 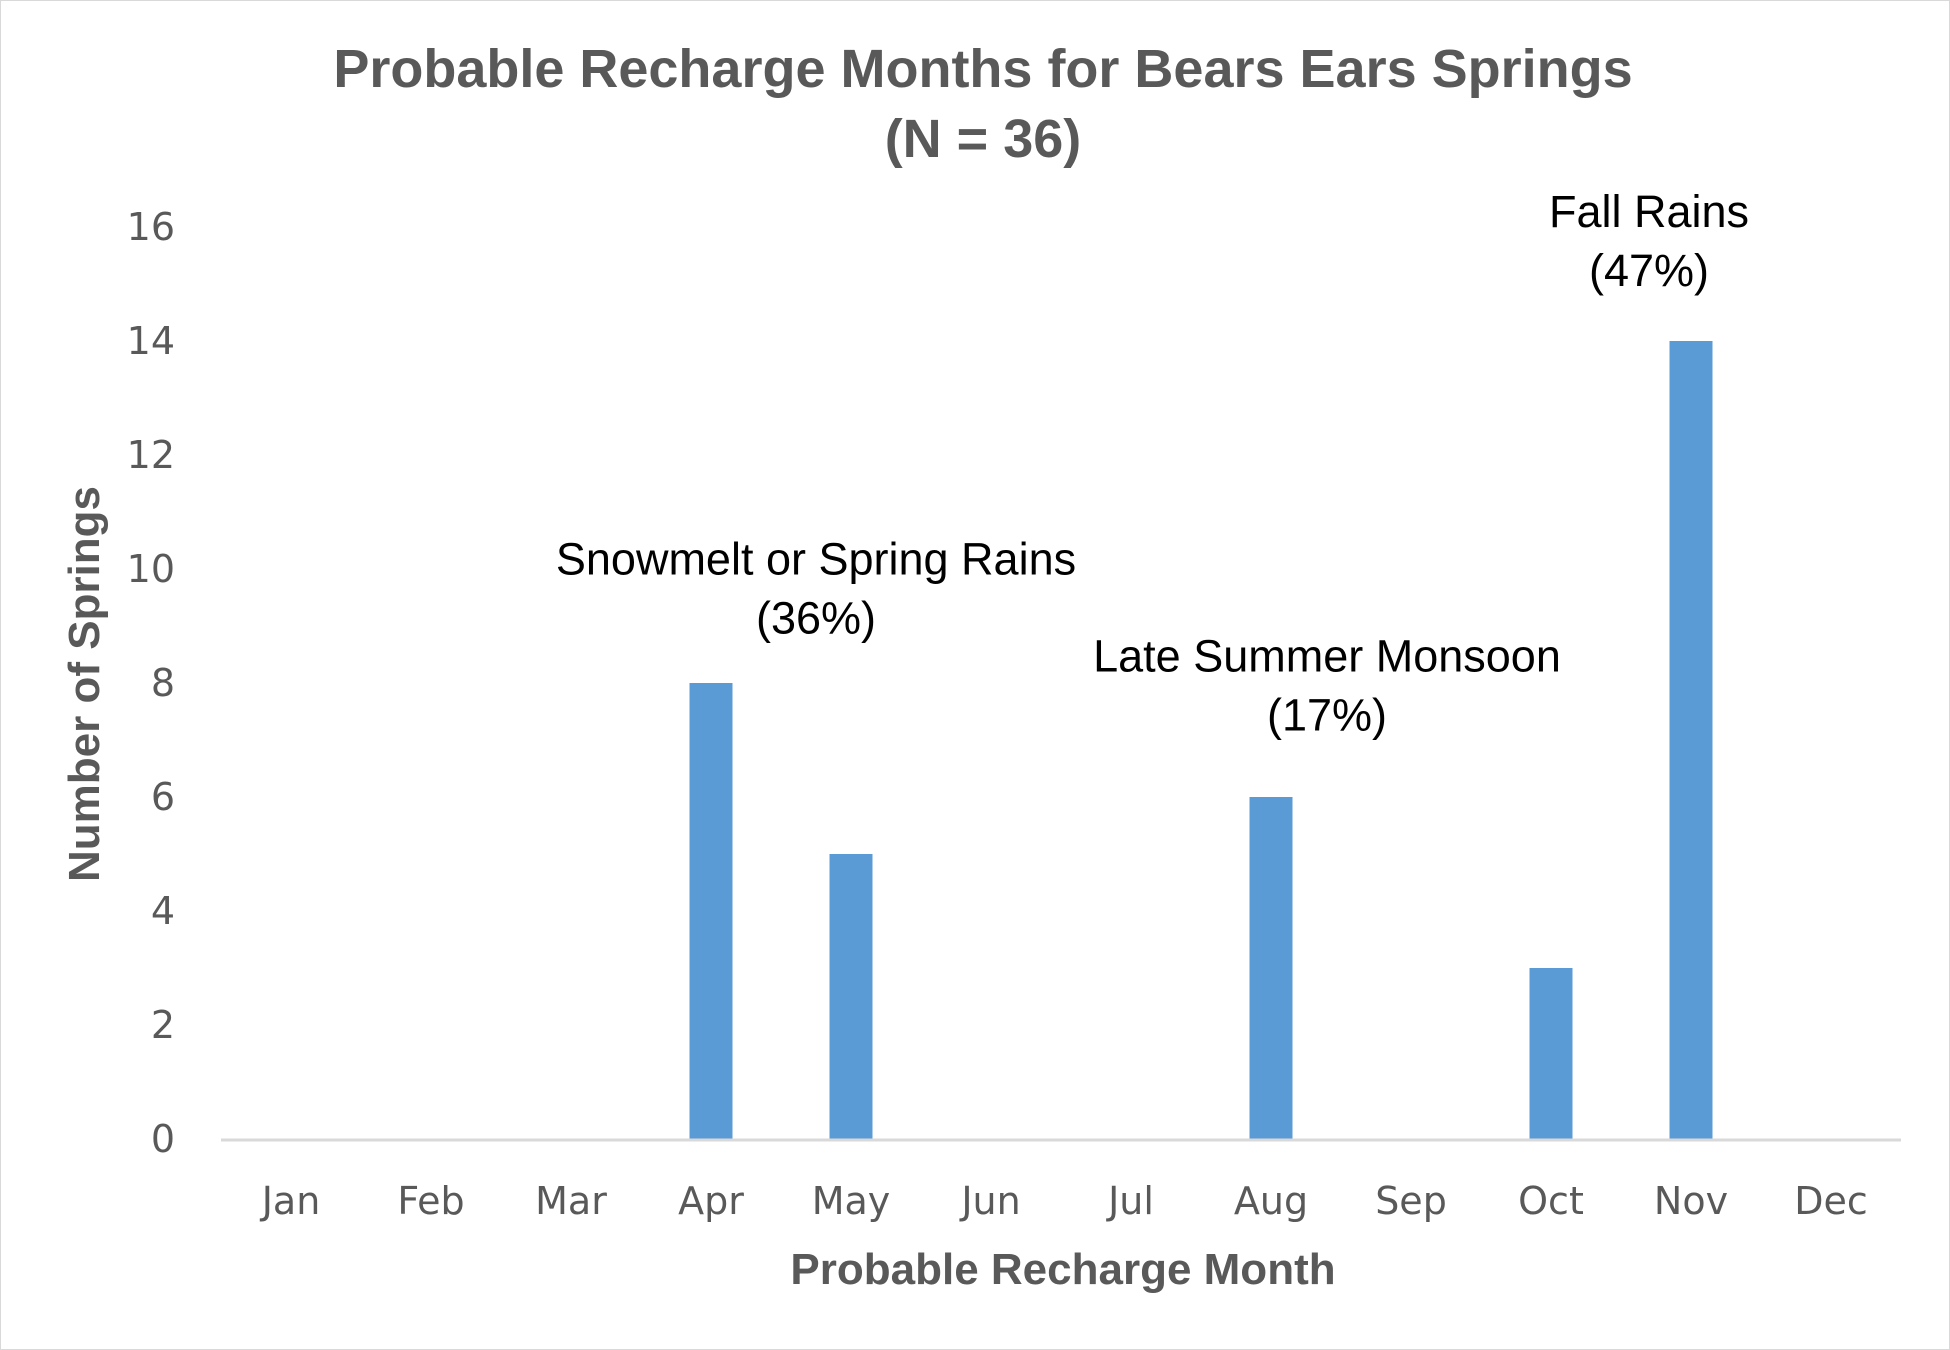 What do you see at coordinates (711, 1201) in the screenshot?
I see `x-tick-label: Apr` at bounding box center [711, 1201].